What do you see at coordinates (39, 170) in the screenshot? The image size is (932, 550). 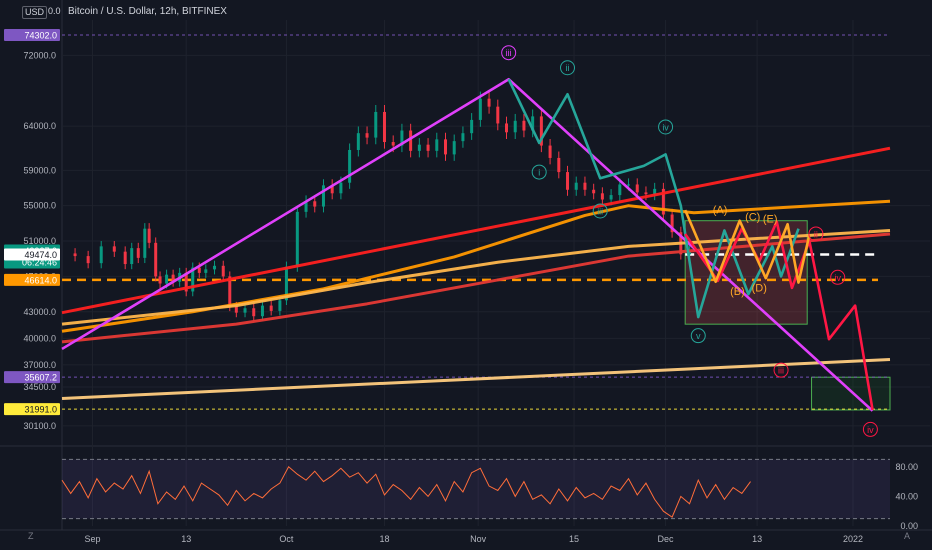 I see `price-tick-label: 59000.0` at bounding box center [39, 170].